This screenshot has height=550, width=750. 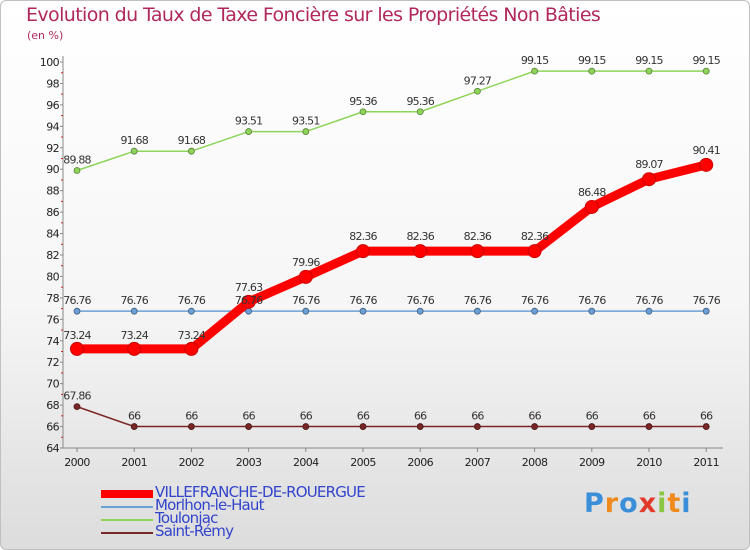 I want to click on unit-label: (en %), so click(x=45, y=35).